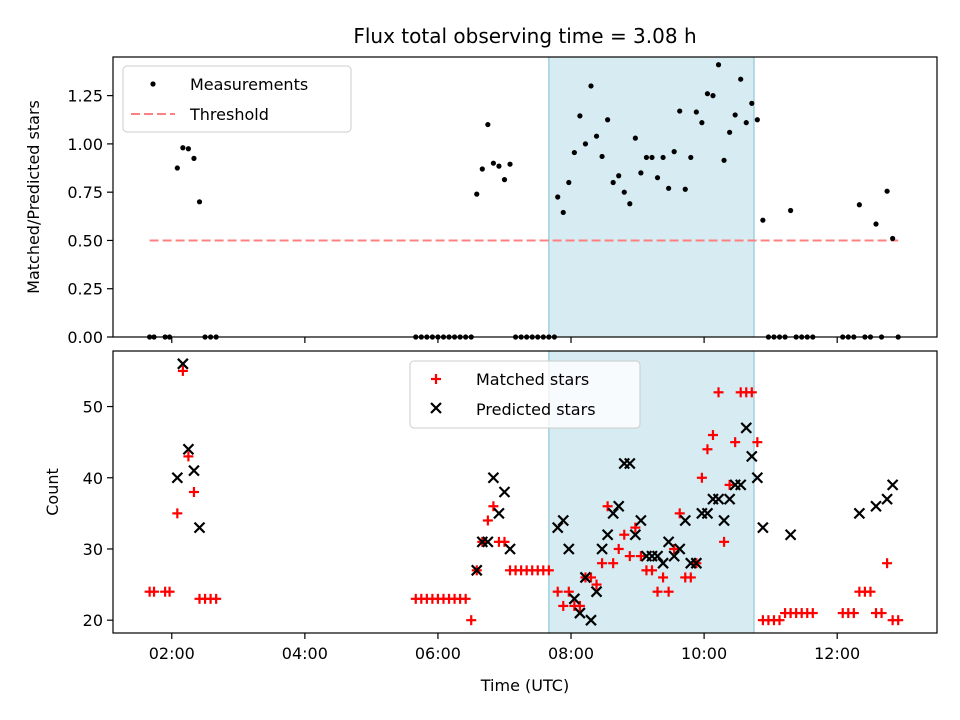 The image size is (960, 720). I want to click on top-y-tick-label: 0.25, so click(85, 289).